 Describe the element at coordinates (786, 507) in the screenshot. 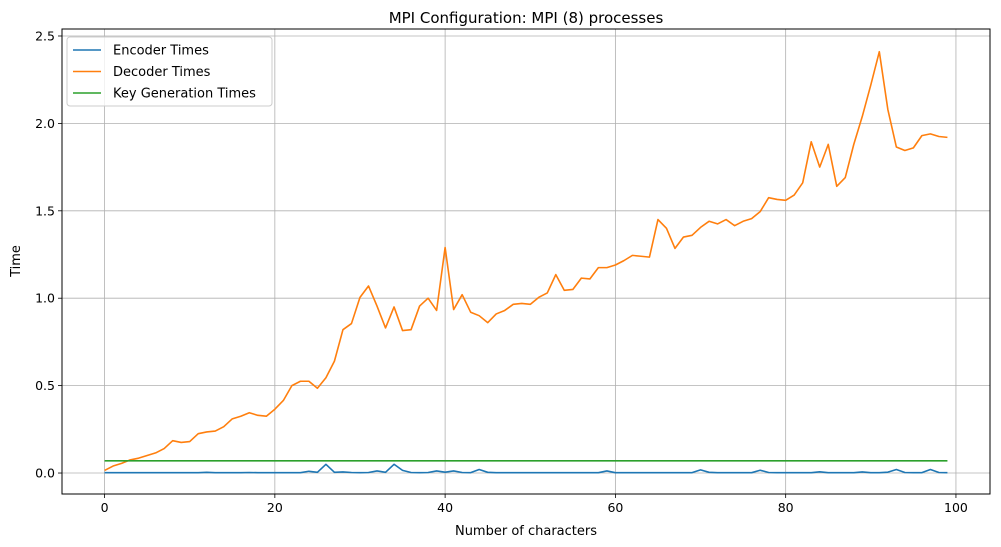

I see `x-tick-label: 80` at that location.